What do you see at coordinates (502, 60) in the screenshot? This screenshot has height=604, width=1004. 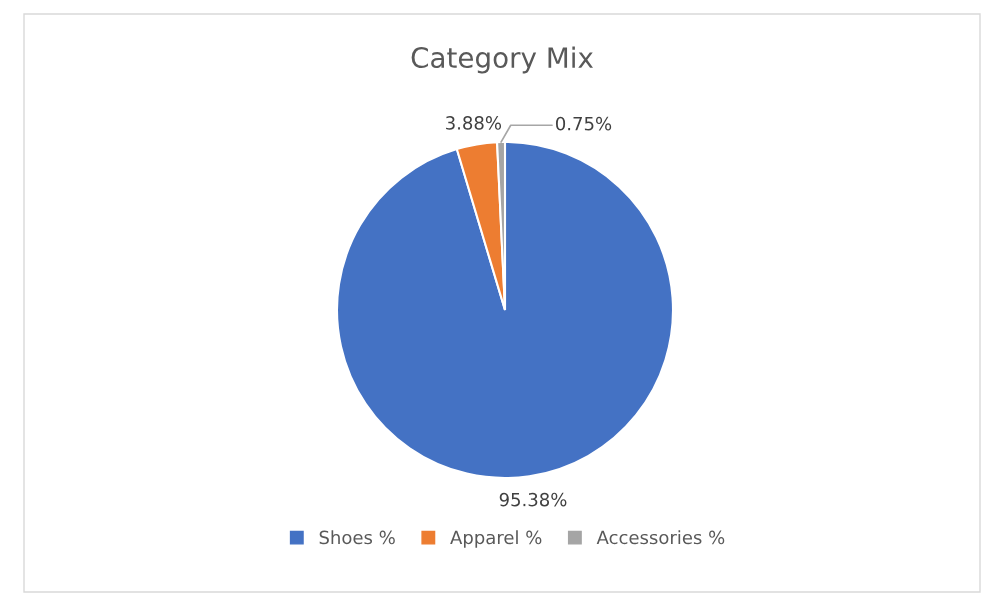 I see `chart-title: Category Mix` at bounding box center [502, 60].